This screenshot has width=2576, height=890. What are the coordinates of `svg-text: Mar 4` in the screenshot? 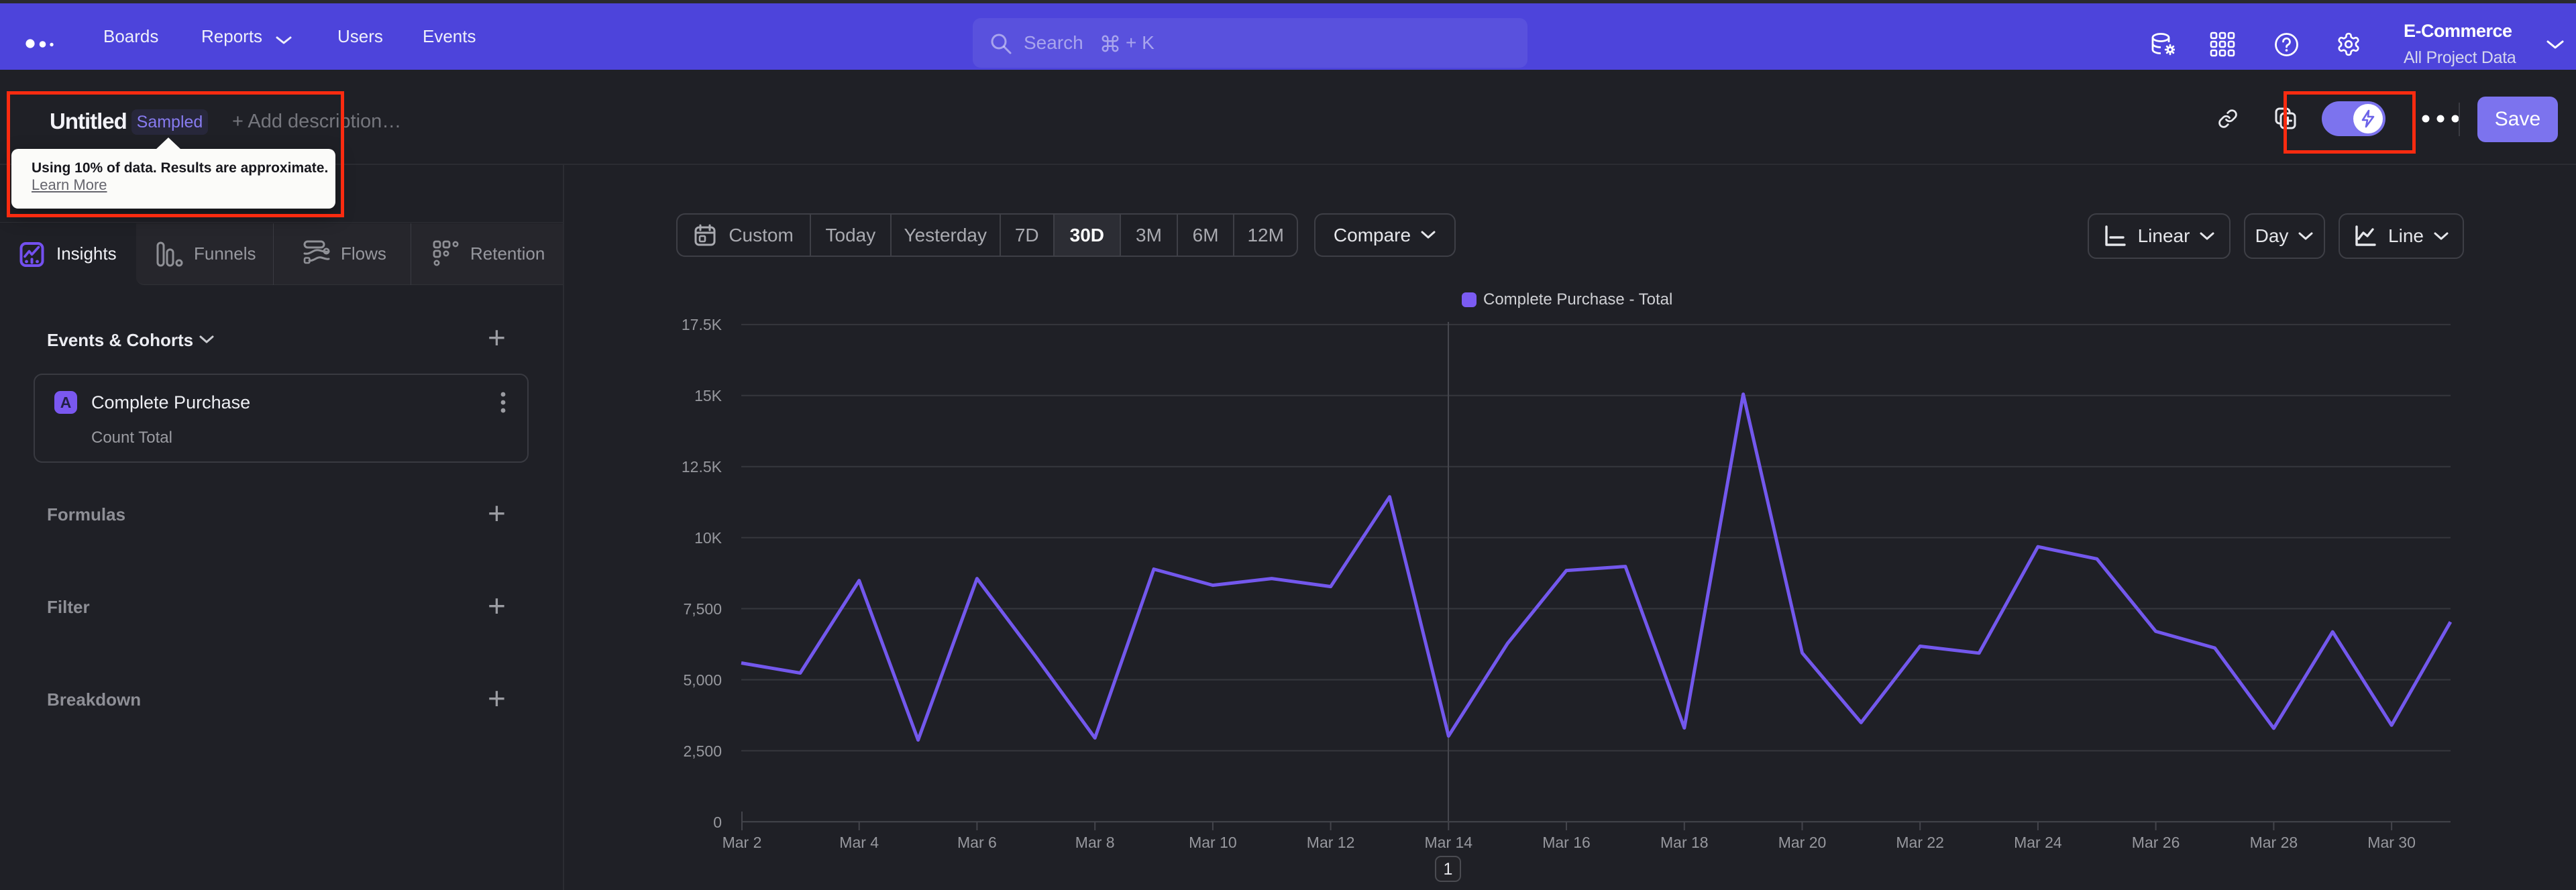 It's located at (859, 842).